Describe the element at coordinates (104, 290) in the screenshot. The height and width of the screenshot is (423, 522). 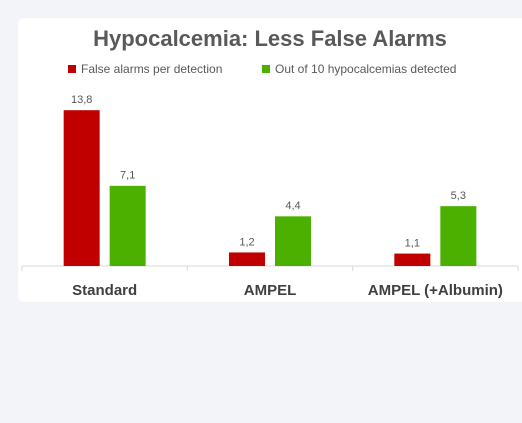
I see `x-tick-label: Standard` at that location.